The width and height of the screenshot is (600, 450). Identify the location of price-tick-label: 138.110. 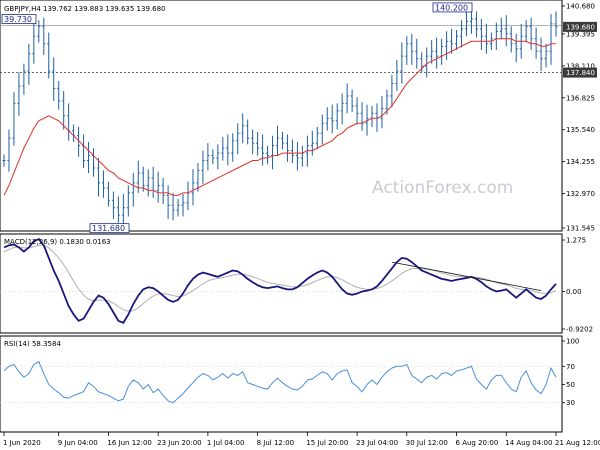
(580, 66).